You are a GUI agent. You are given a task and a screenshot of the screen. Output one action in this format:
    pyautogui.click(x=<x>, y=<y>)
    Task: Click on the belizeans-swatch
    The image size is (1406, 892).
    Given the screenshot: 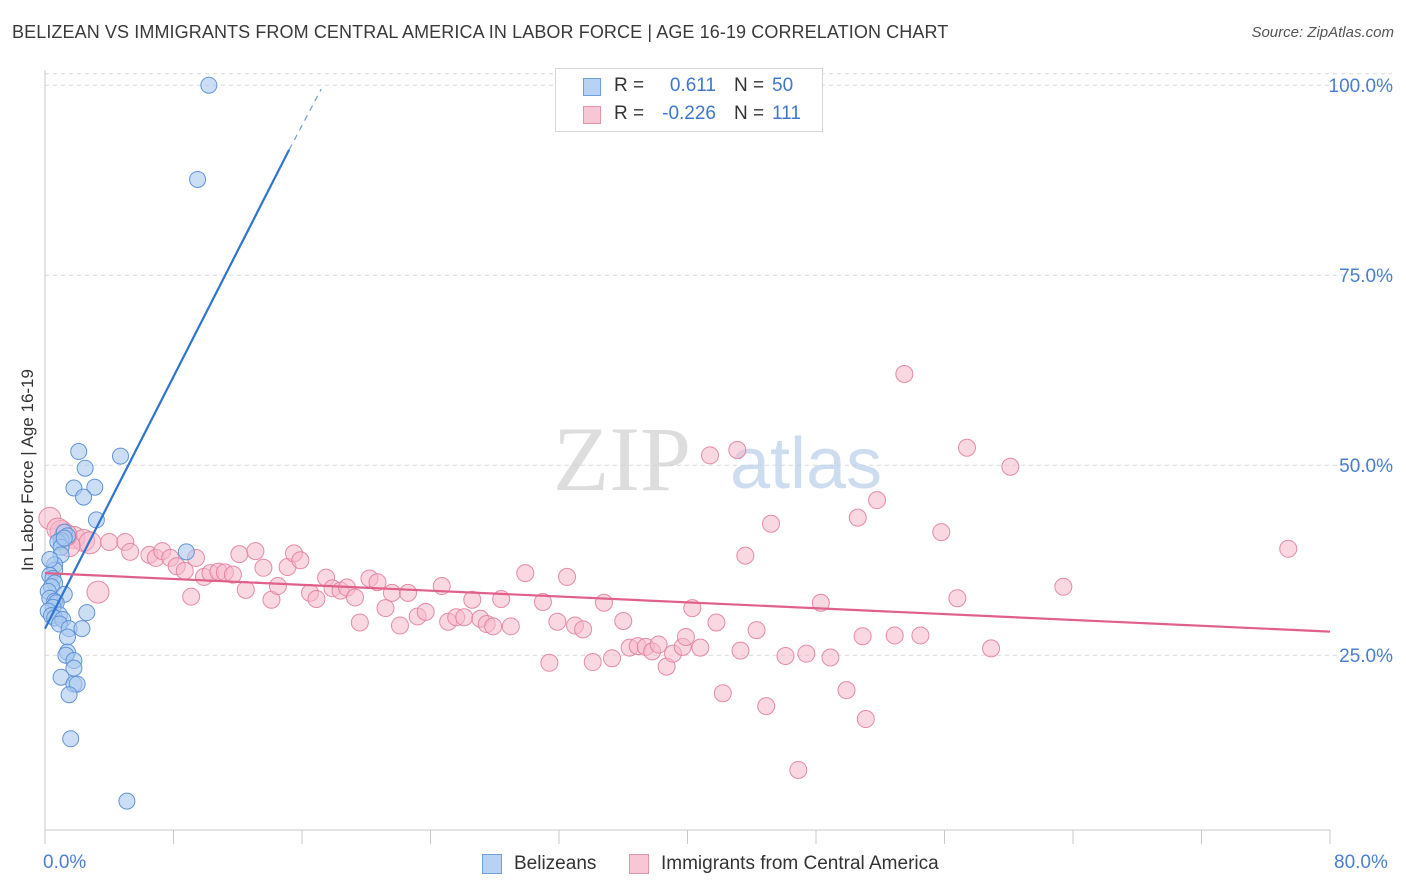 What is the action you would take?
    pyautogui.click(x=492, y=864)
    